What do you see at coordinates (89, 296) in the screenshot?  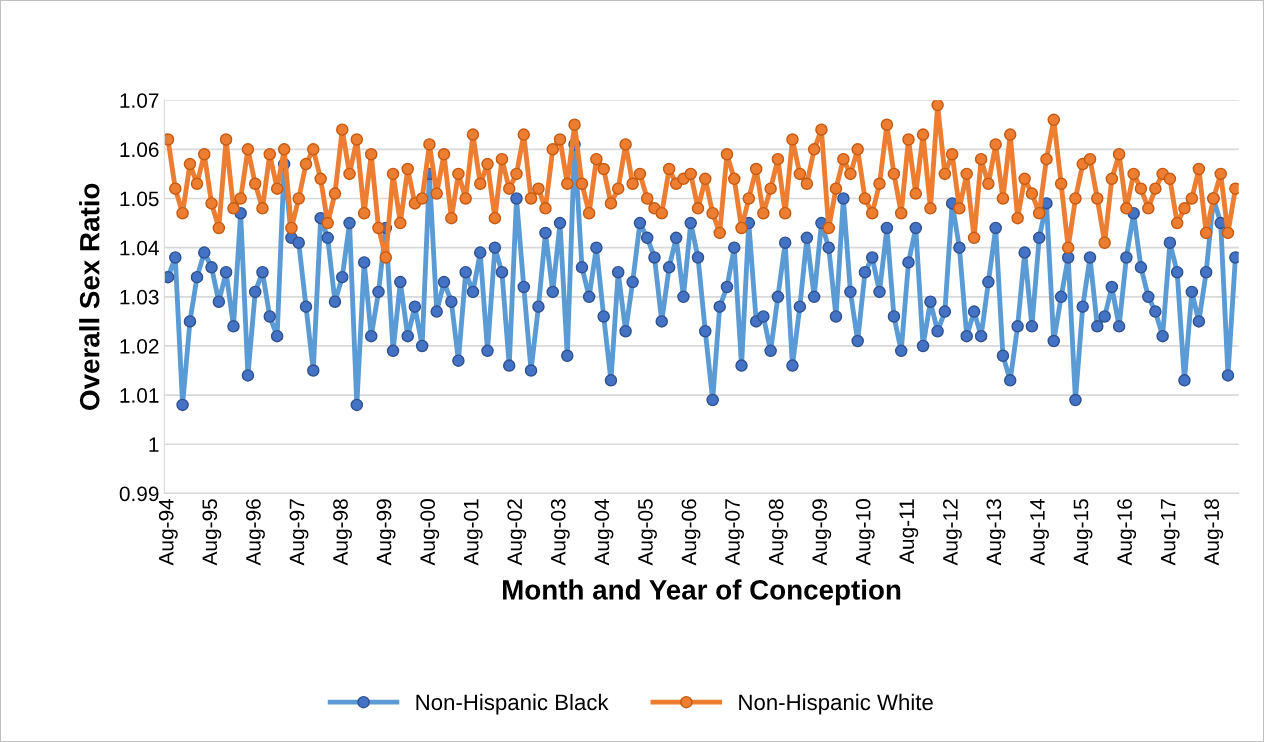 I see `y-axis-title: Overall Sex Ratio` at bounding box center [89, 296].